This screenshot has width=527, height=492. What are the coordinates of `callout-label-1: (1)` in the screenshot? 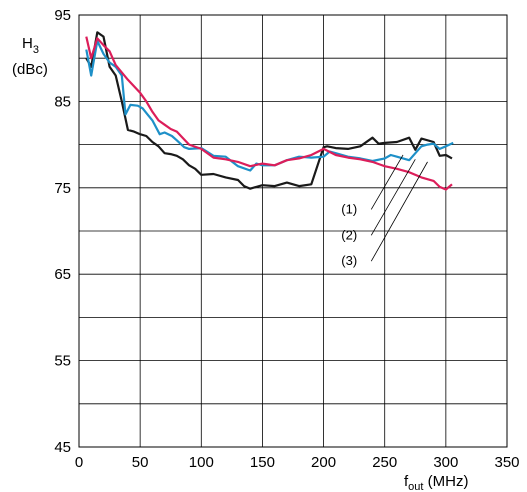 It's located at (349, 208).